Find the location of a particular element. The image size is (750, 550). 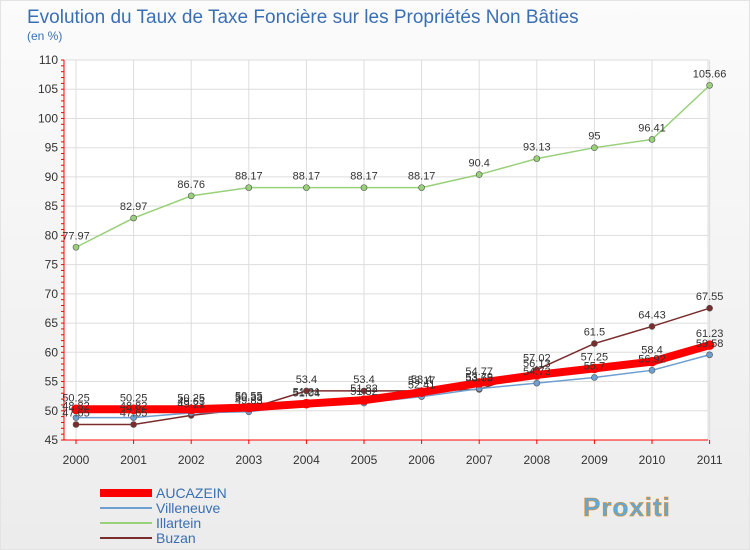

legend-label-buzan: Buzan is located at coordinates (176, 538).